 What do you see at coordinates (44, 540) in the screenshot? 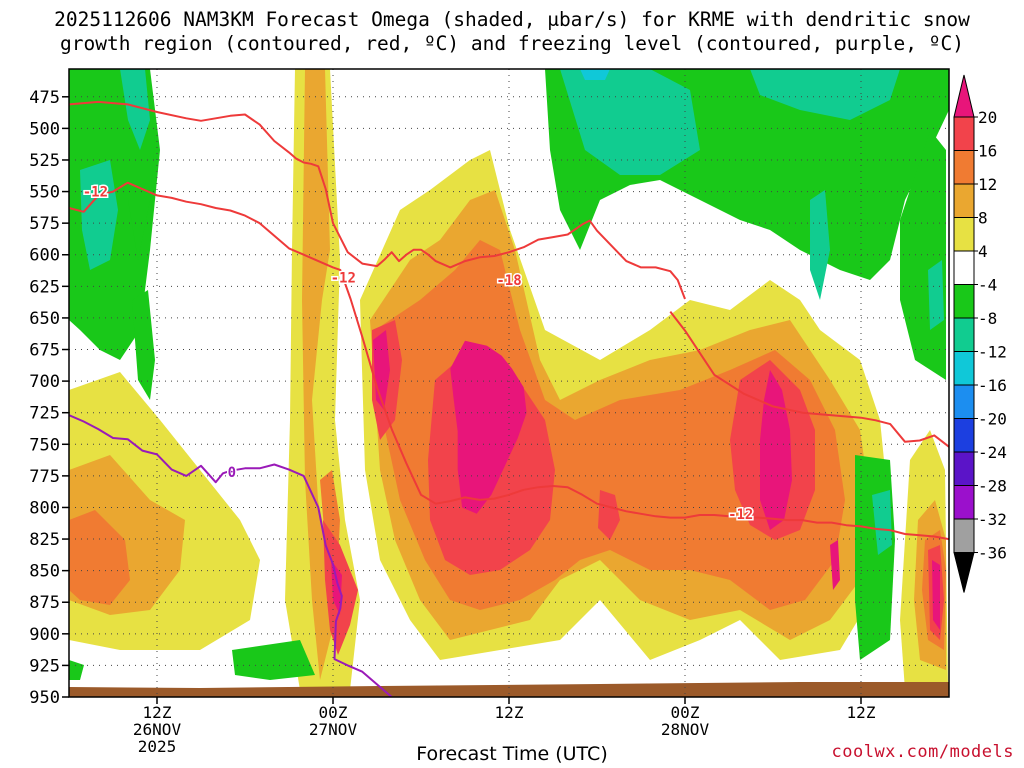
I see `y-tick-label: 825` at bounding box center [44, 540].